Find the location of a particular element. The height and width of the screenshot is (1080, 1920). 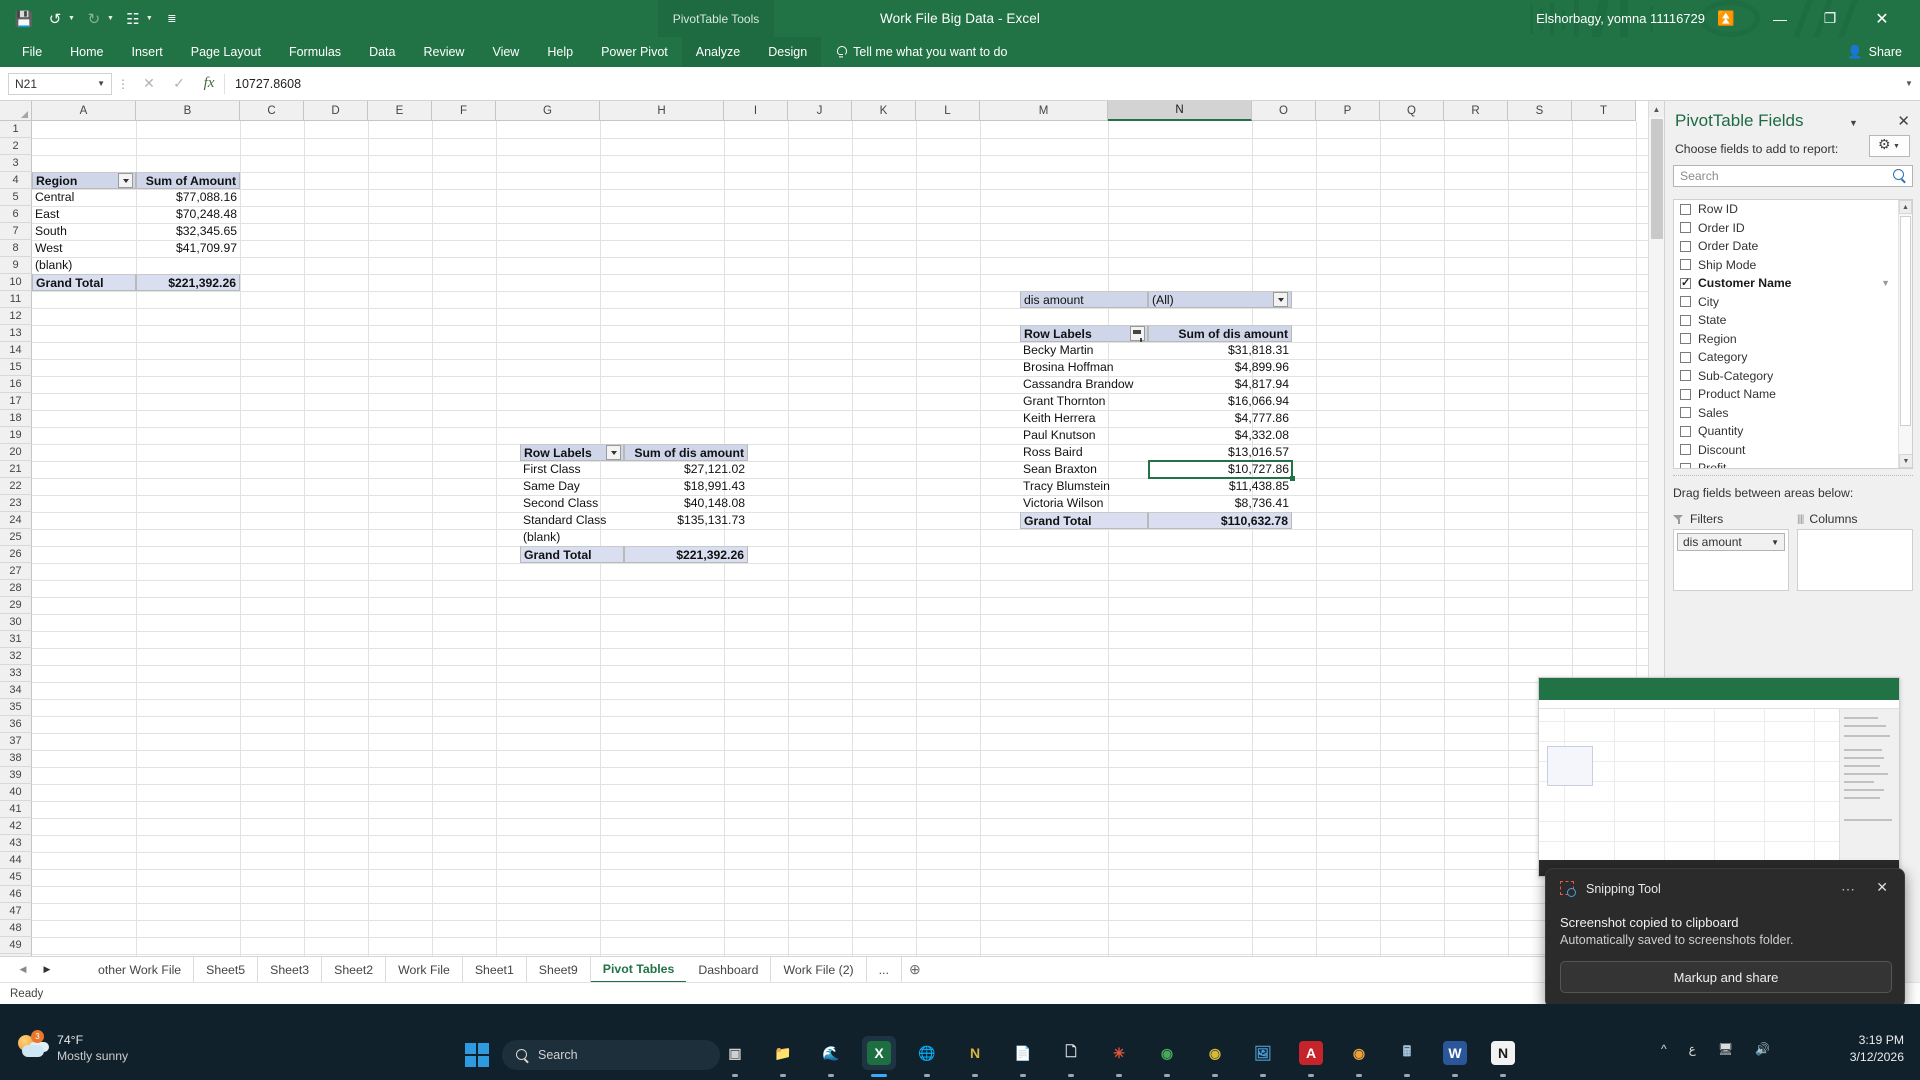

pivot-customer-filter-value: (All) is located at coordinates (1220, 299).